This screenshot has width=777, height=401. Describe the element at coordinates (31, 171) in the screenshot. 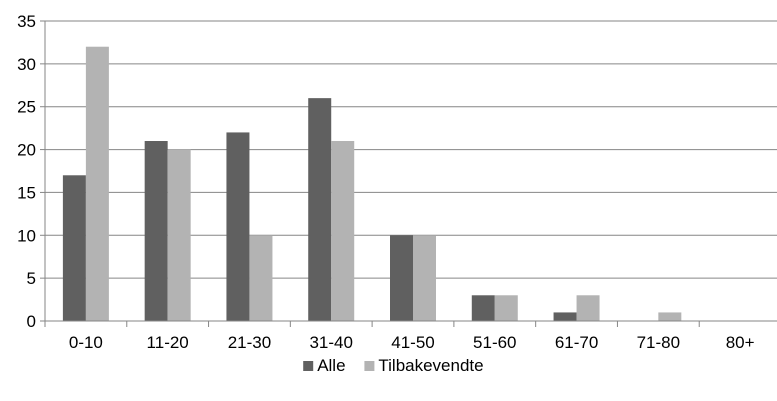

I see `y-axis-ticks: 0 5 10 15 20 25 30 35` at that location.